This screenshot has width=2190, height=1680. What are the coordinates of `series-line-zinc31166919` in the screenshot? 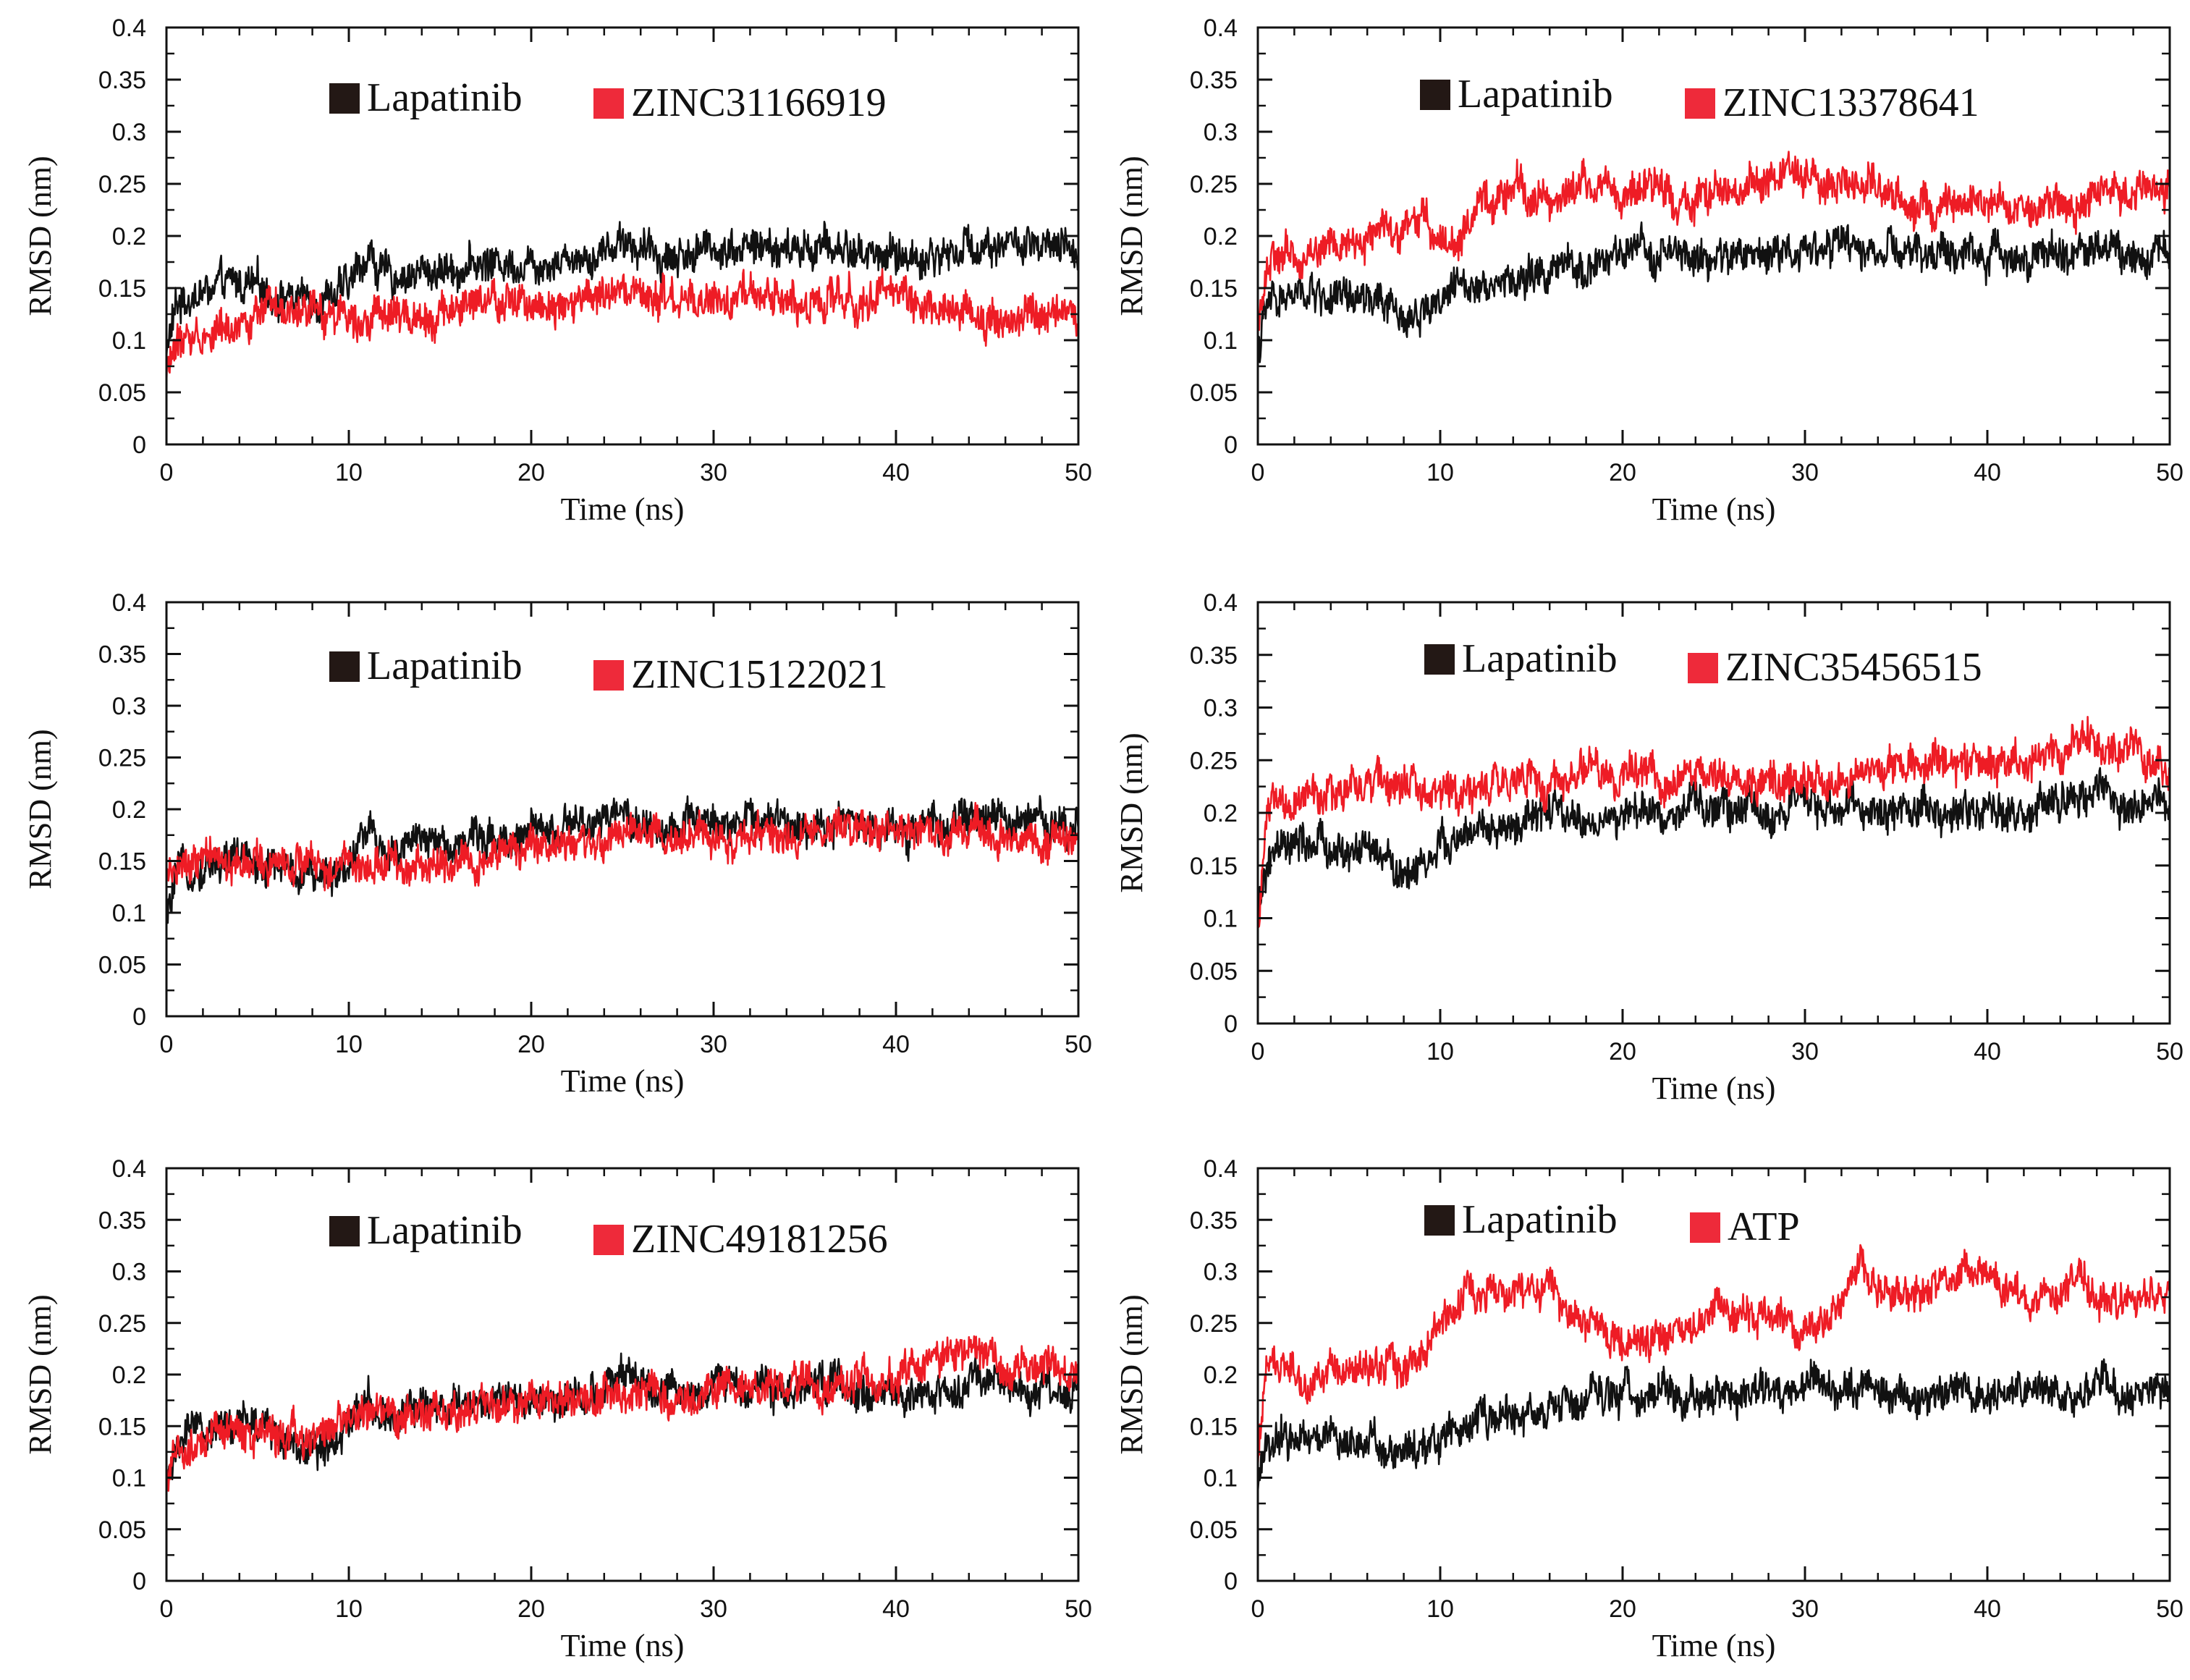 It's located at (622, 325).